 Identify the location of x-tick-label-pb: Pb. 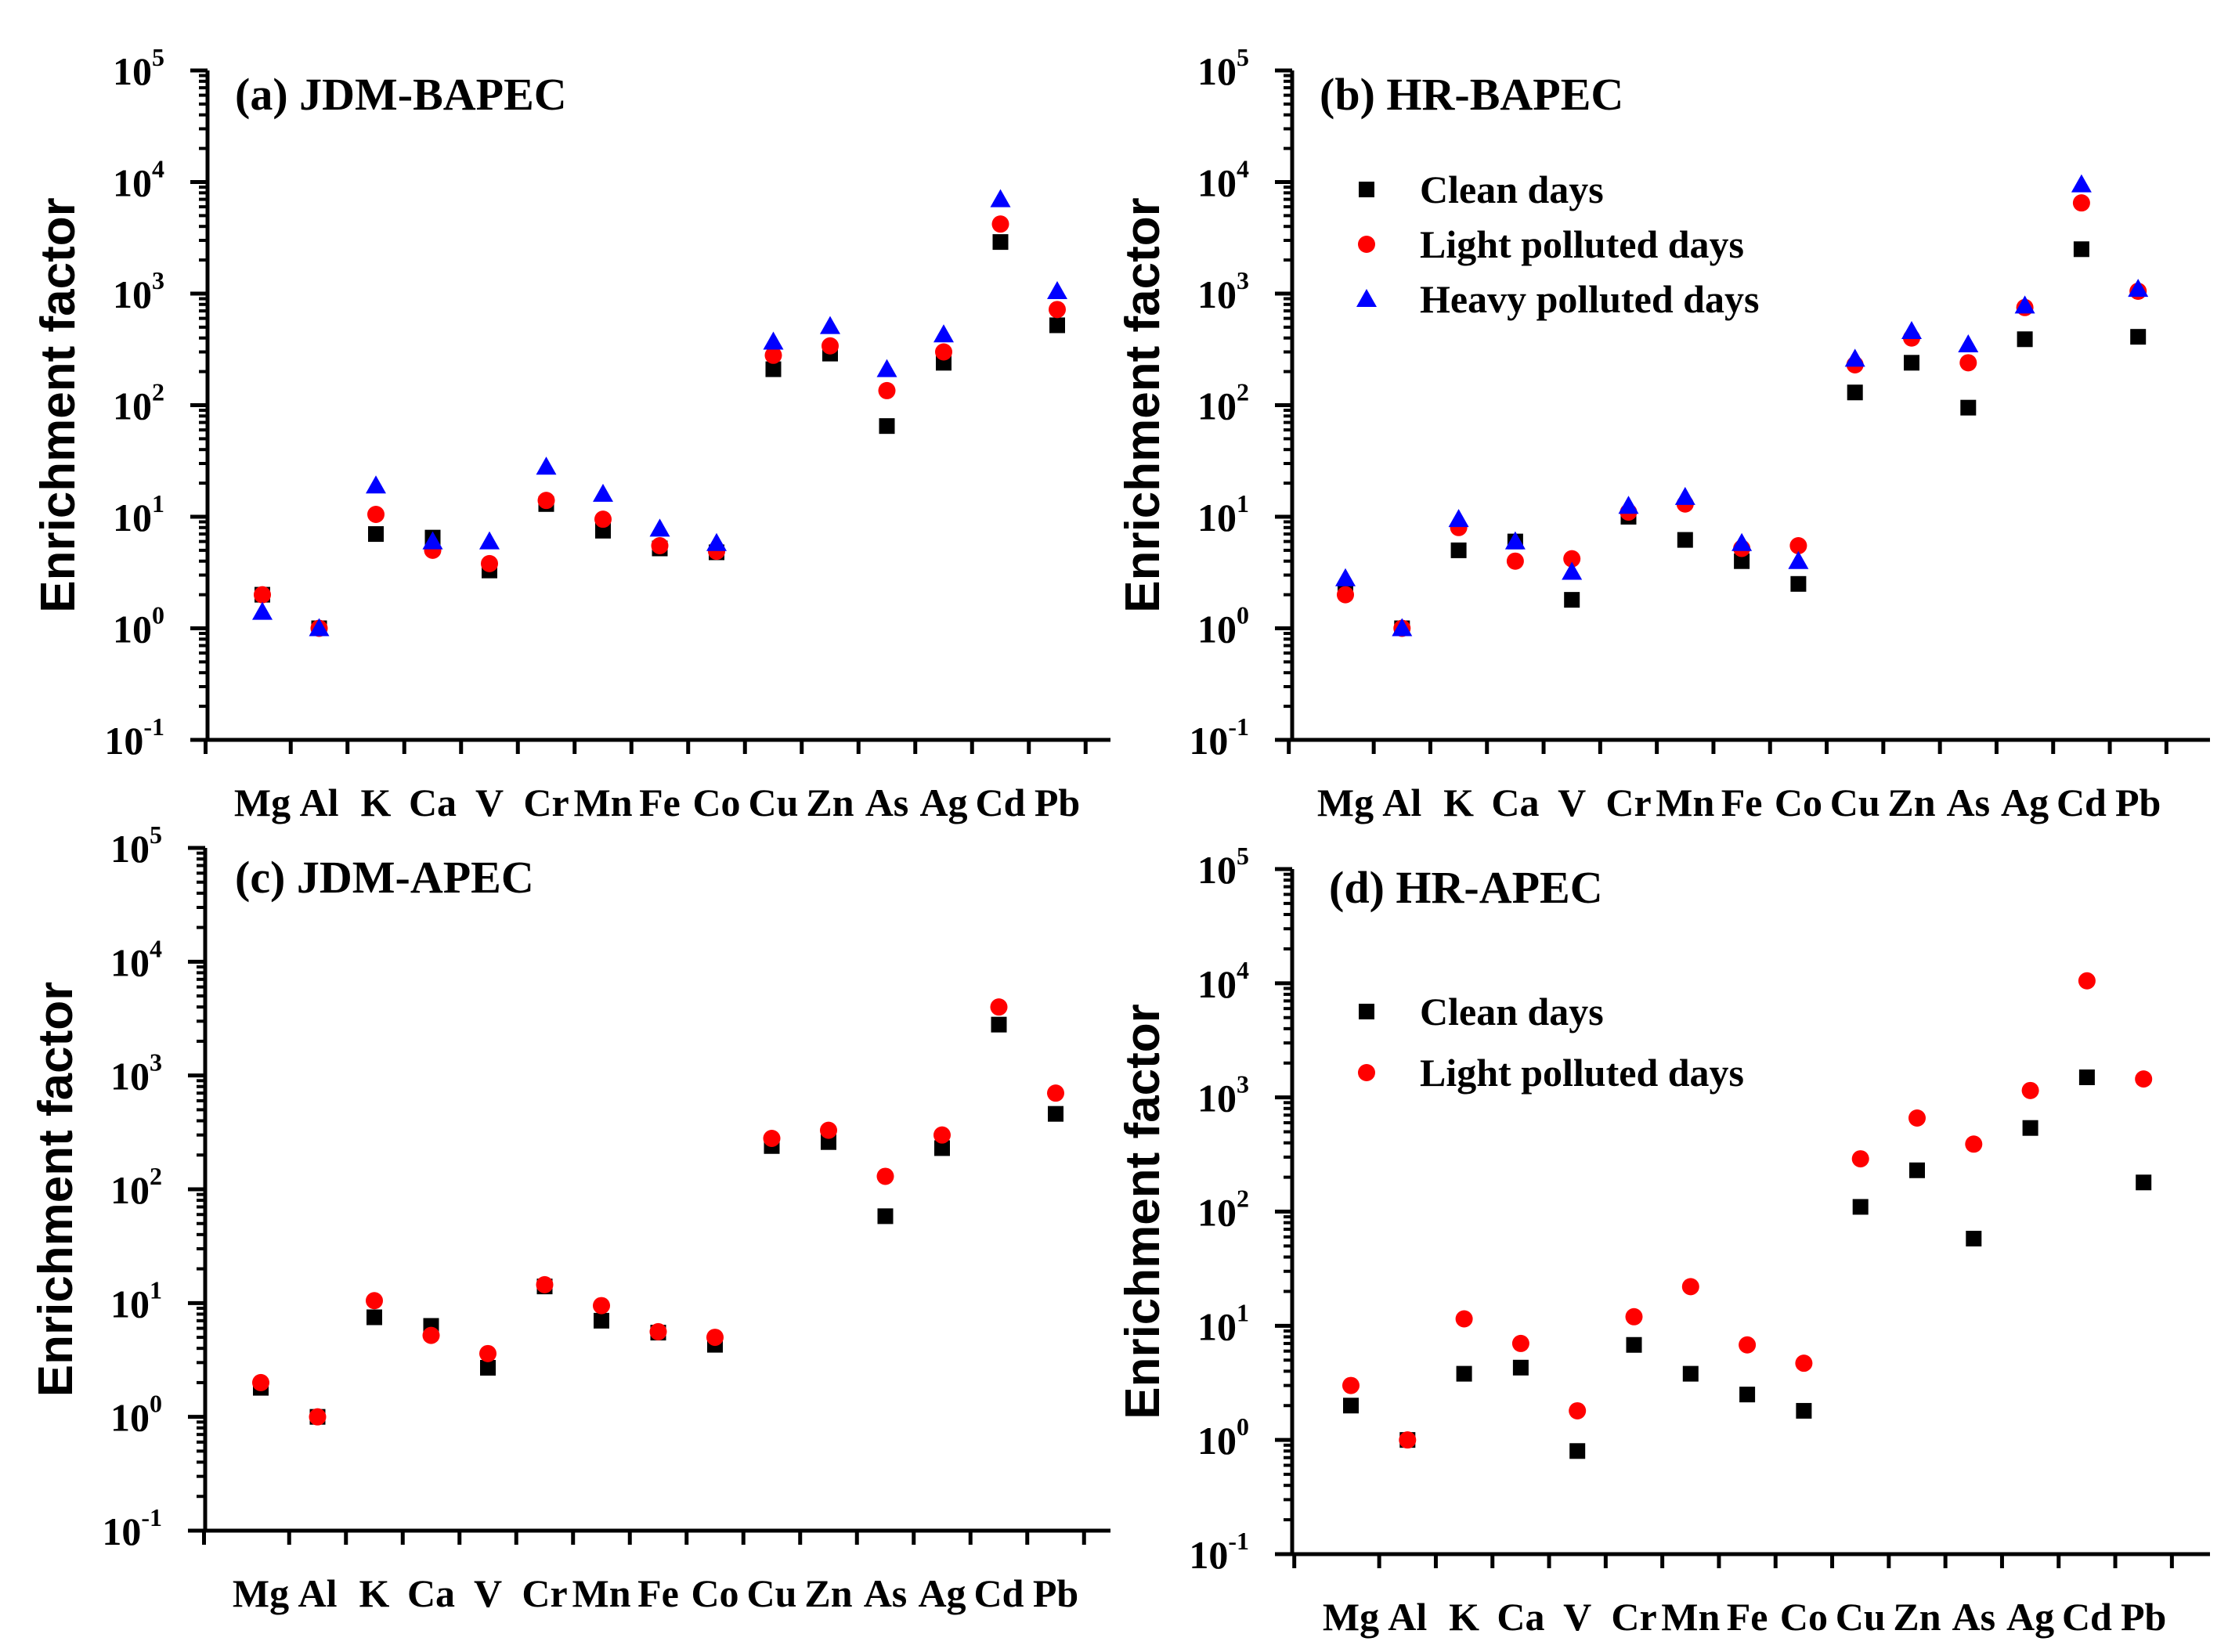
(2138, 802).